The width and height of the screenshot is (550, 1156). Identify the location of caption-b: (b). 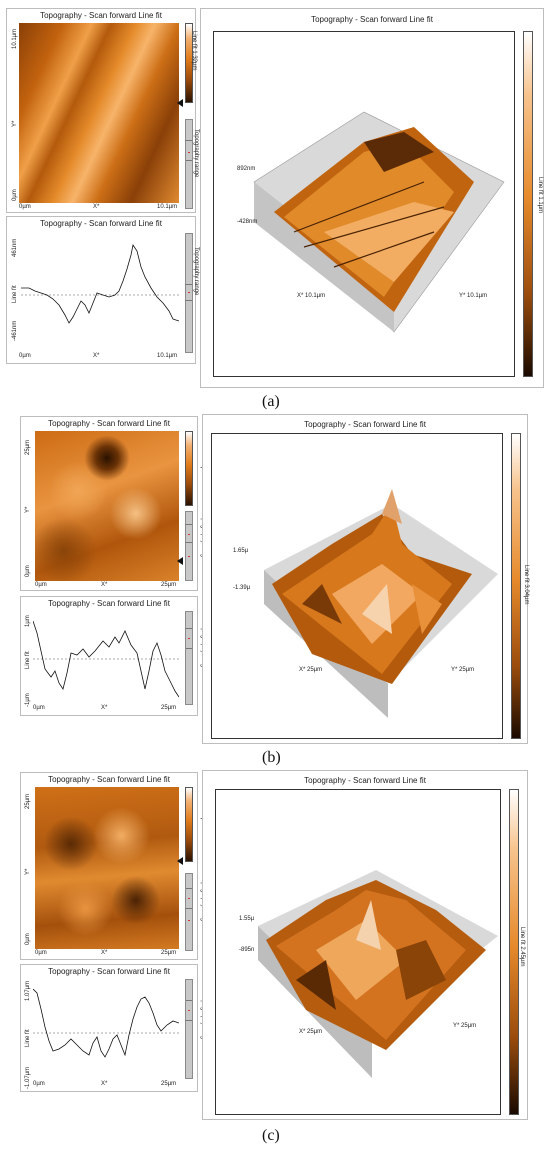
(271, 757).